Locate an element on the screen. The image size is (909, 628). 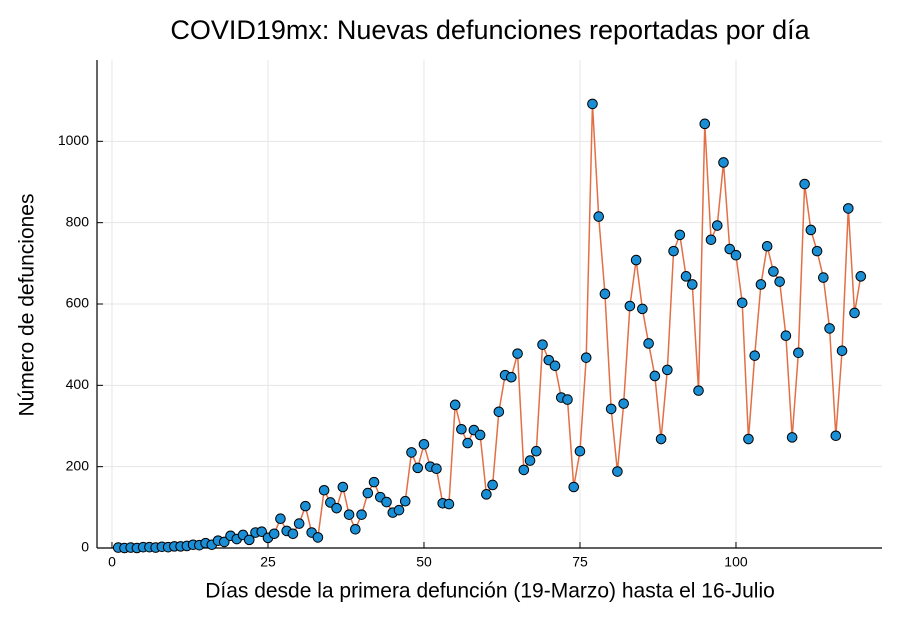
y-tick-label: 0 is located at coordinates (85, 547).